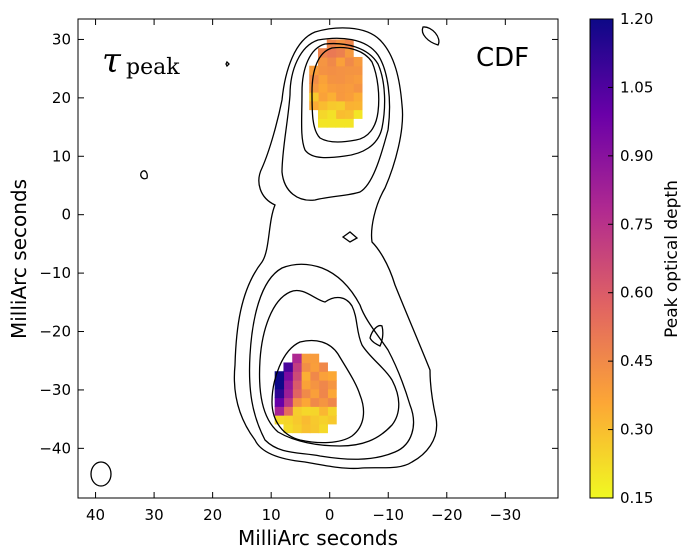 The height and width of the screenshot is (559, 691). I want to click on y-tick-label: 10, so click(61, 156).